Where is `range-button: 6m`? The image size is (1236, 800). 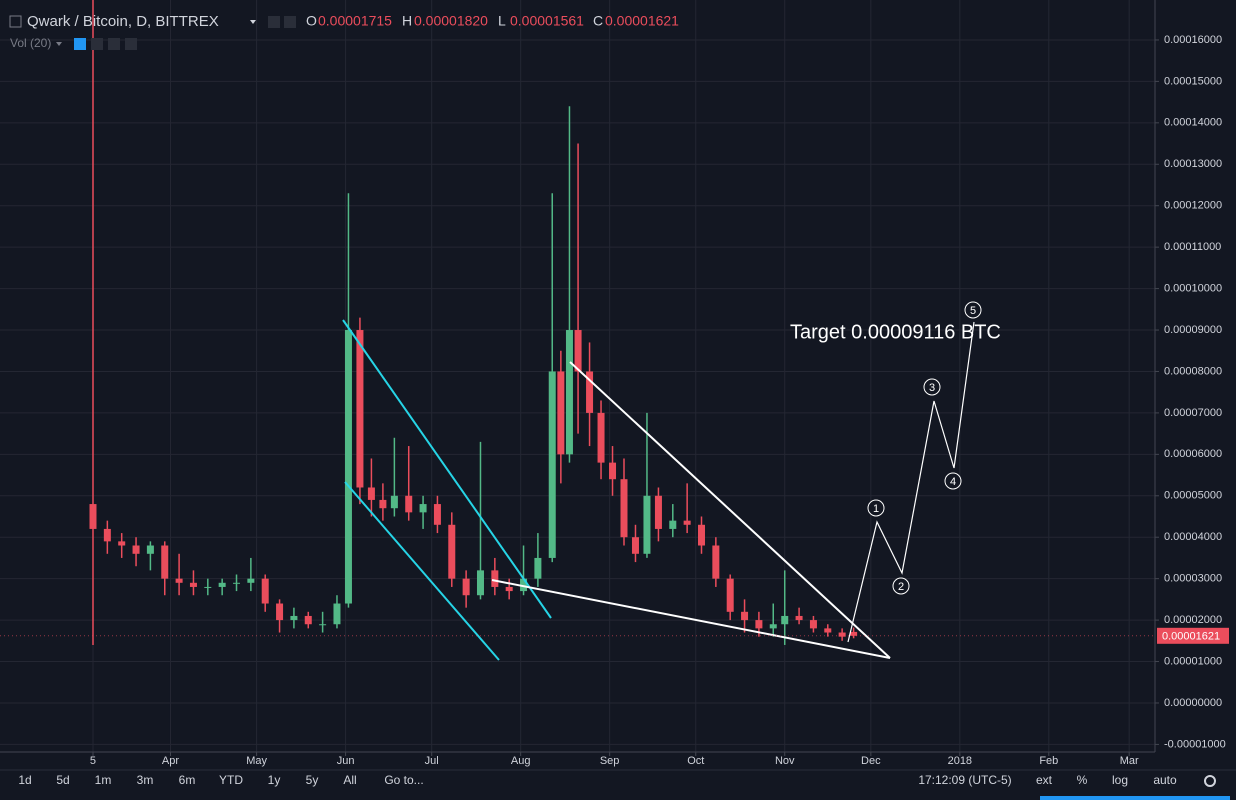
range-button: 6m is located at coordinates (187, 780).